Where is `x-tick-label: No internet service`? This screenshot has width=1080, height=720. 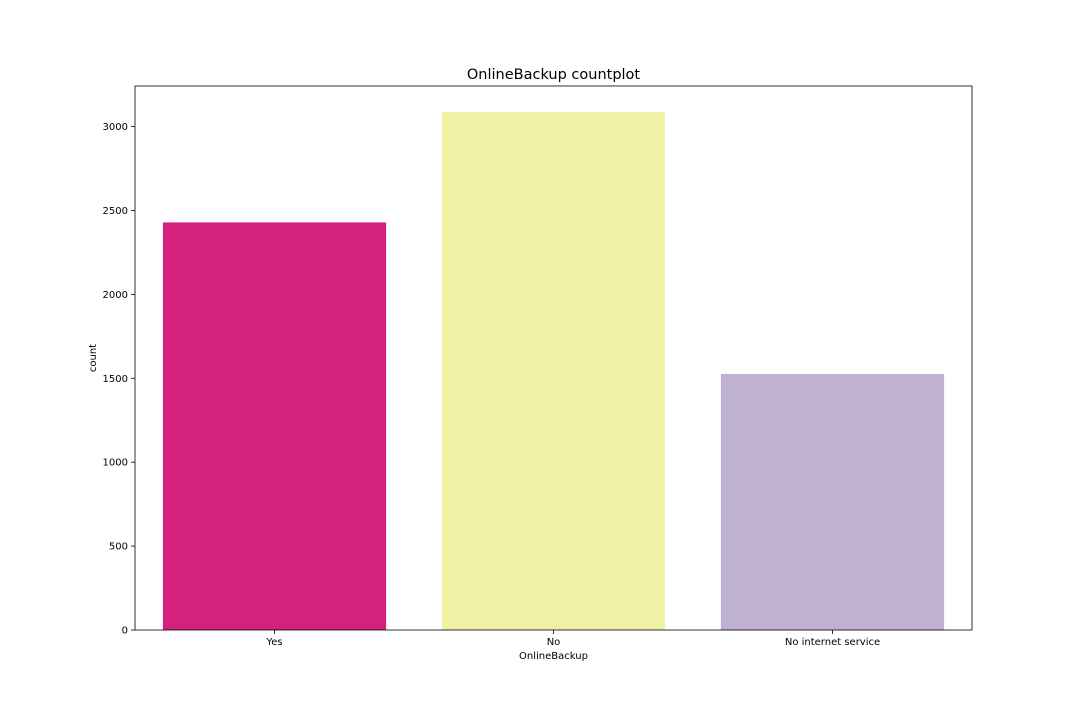 x-tick-label: No internet service is located at coordinates (832, 642).